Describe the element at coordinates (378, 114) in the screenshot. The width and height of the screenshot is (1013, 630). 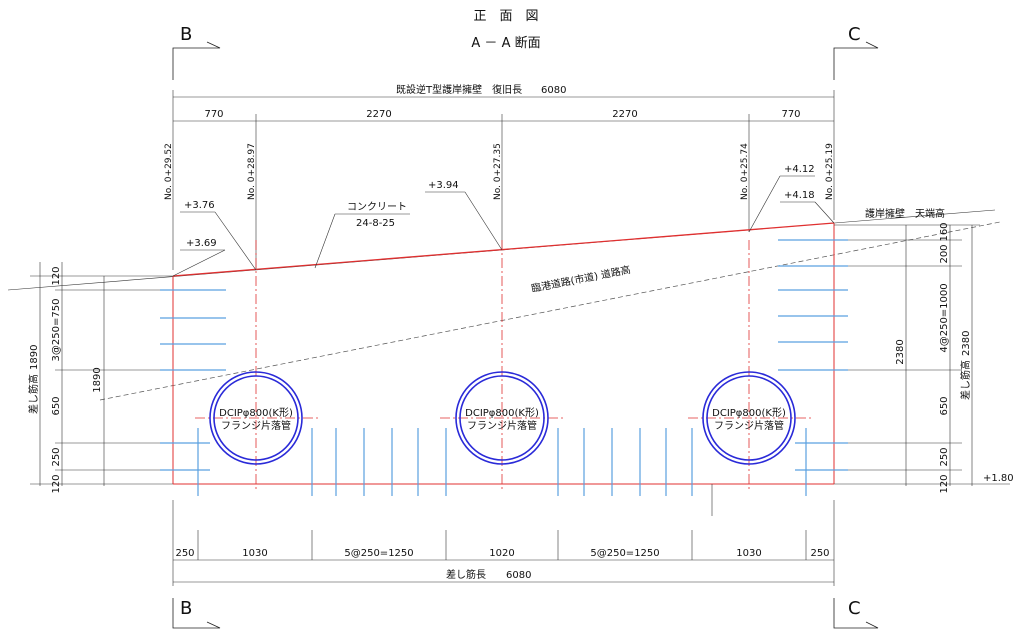
I see `top-dim-2: 2270` at that location.